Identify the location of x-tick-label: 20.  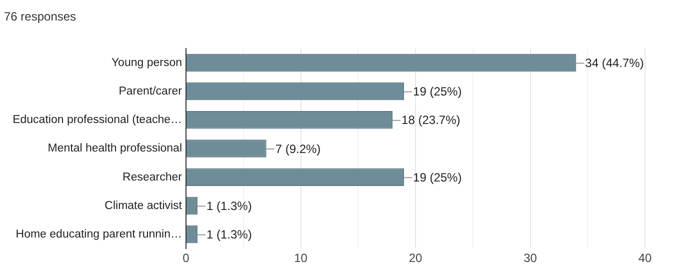
(415, 258).